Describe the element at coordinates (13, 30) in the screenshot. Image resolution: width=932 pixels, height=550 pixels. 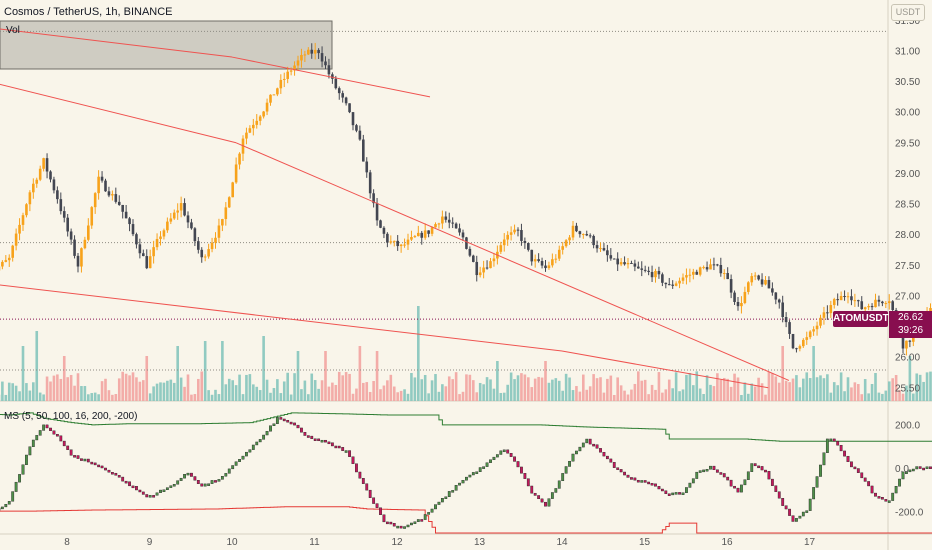
I see `volume-label: Vol` at that location.